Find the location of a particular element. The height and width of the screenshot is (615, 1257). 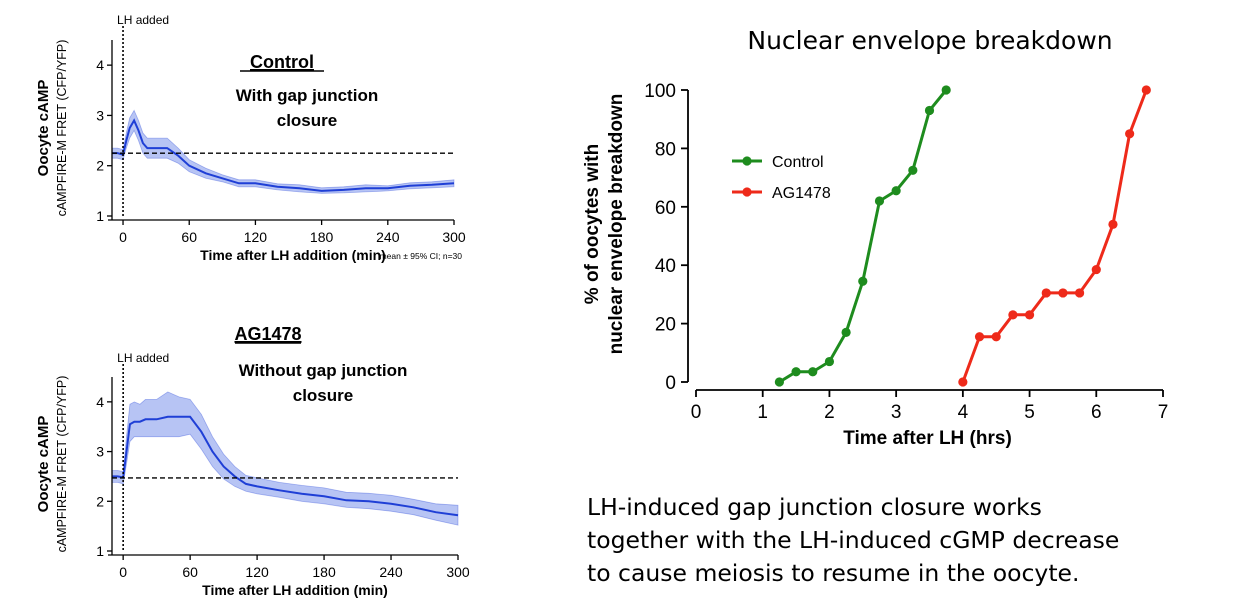

legend-ag1478-label: AG1478 is located at coordinates (801, 193).